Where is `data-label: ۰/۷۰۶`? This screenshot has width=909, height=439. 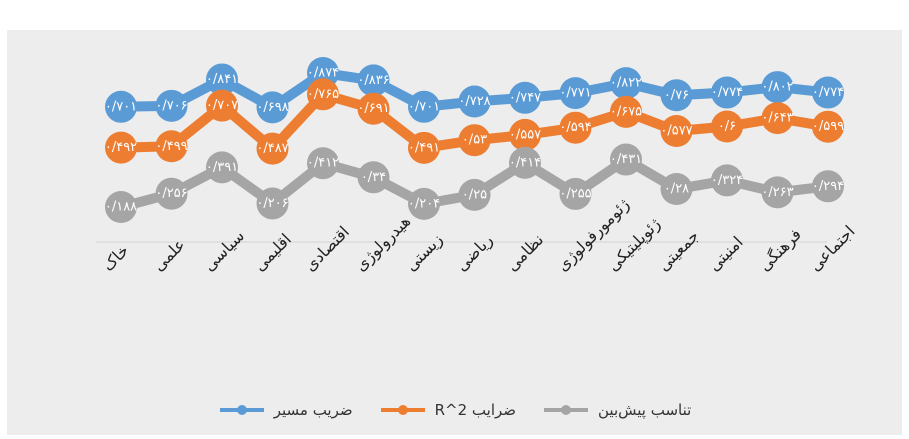
data-label: ۰/۷۰۶ is located at coordinates (171, 105).